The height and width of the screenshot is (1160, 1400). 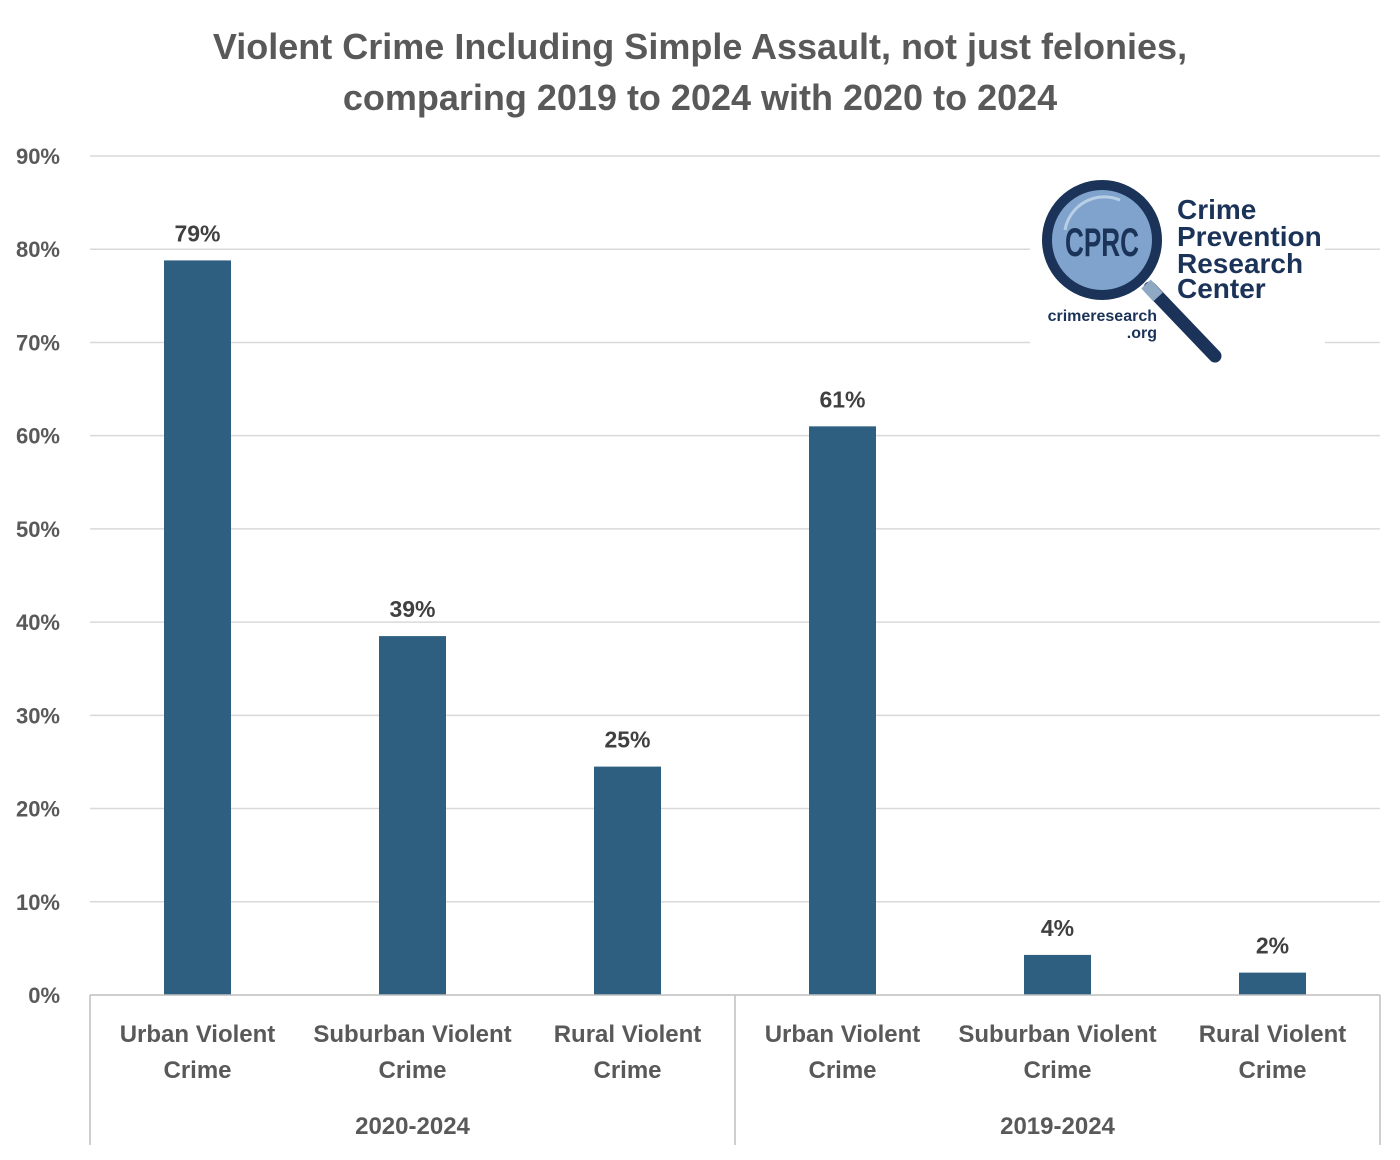 I want to click on y-tick-label: 60%, so click(x=38, y=436).